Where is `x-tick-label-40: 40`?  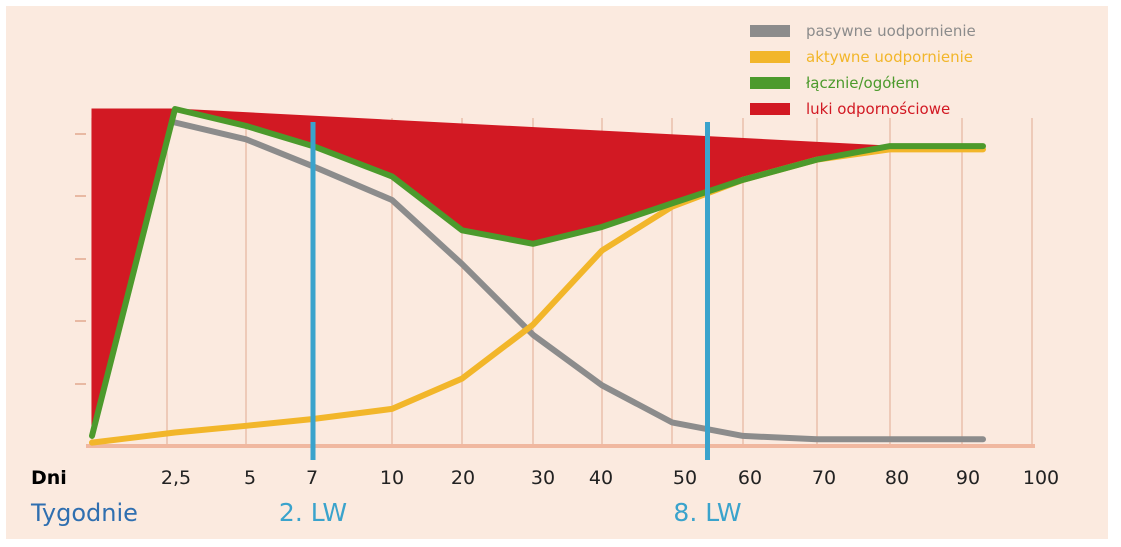 x-tick-label-40: 40 is located at coordinates (601, 478).